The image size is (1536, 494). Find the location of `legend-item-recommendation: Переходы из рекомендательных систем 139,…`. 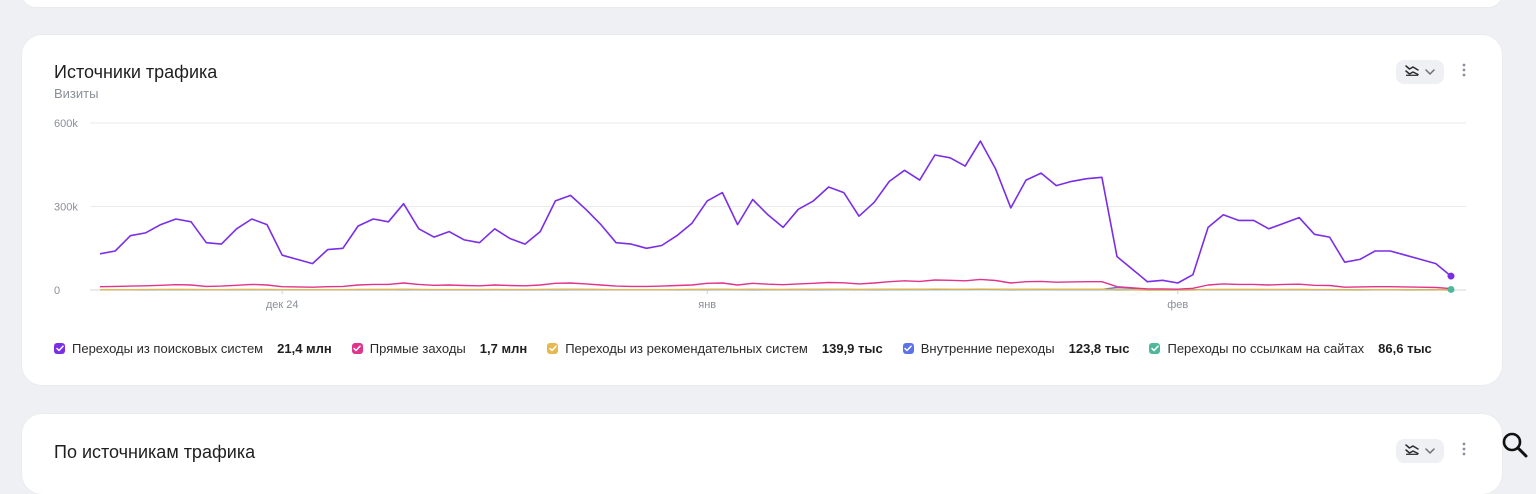

legend-item-recommendation: Переходы из рекомендательных систем 139,… is located at coordinates (715, 348).